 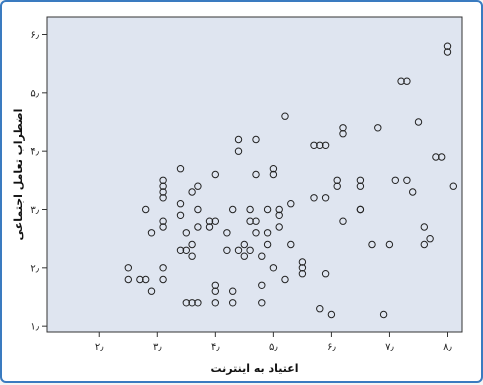 I want to click on x-tick-label: ۲٫, so click(x=99, y=347).